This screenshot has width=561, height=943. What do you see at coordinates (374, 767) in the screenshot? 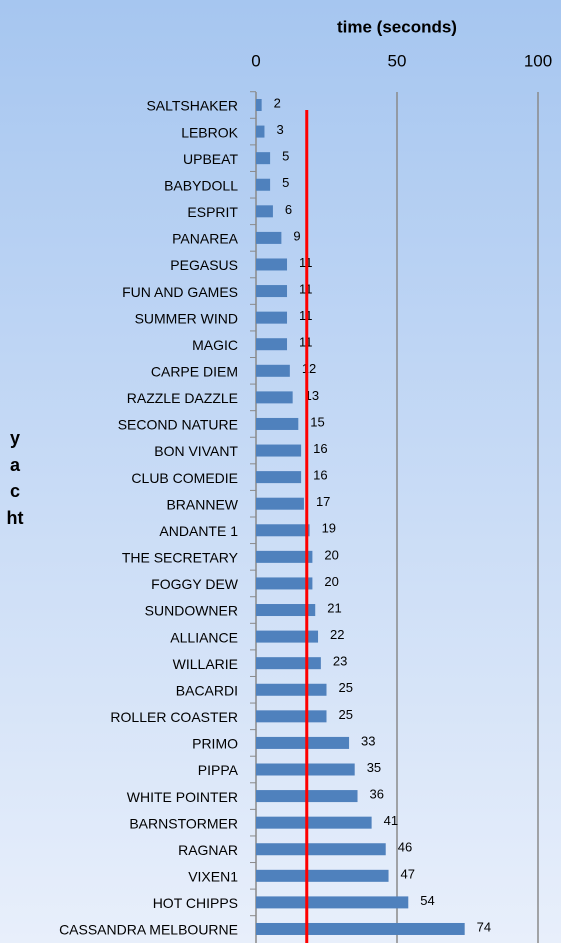
I see `data-label: 35` at bounding box center [374, 767].